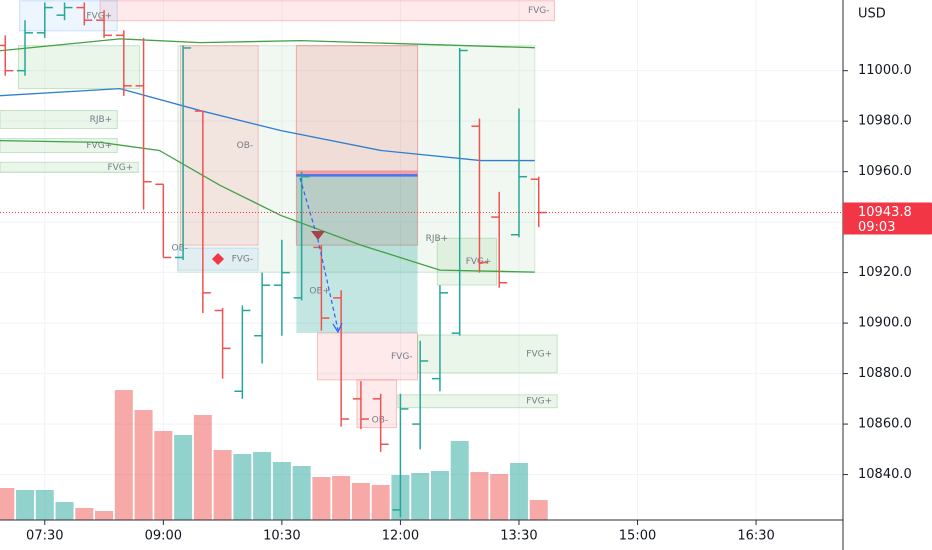  What do you see at coordinates (885, 373) in the screenshot?
I see `y-tick-label: 10880.0` at bounding box center [885, 373].